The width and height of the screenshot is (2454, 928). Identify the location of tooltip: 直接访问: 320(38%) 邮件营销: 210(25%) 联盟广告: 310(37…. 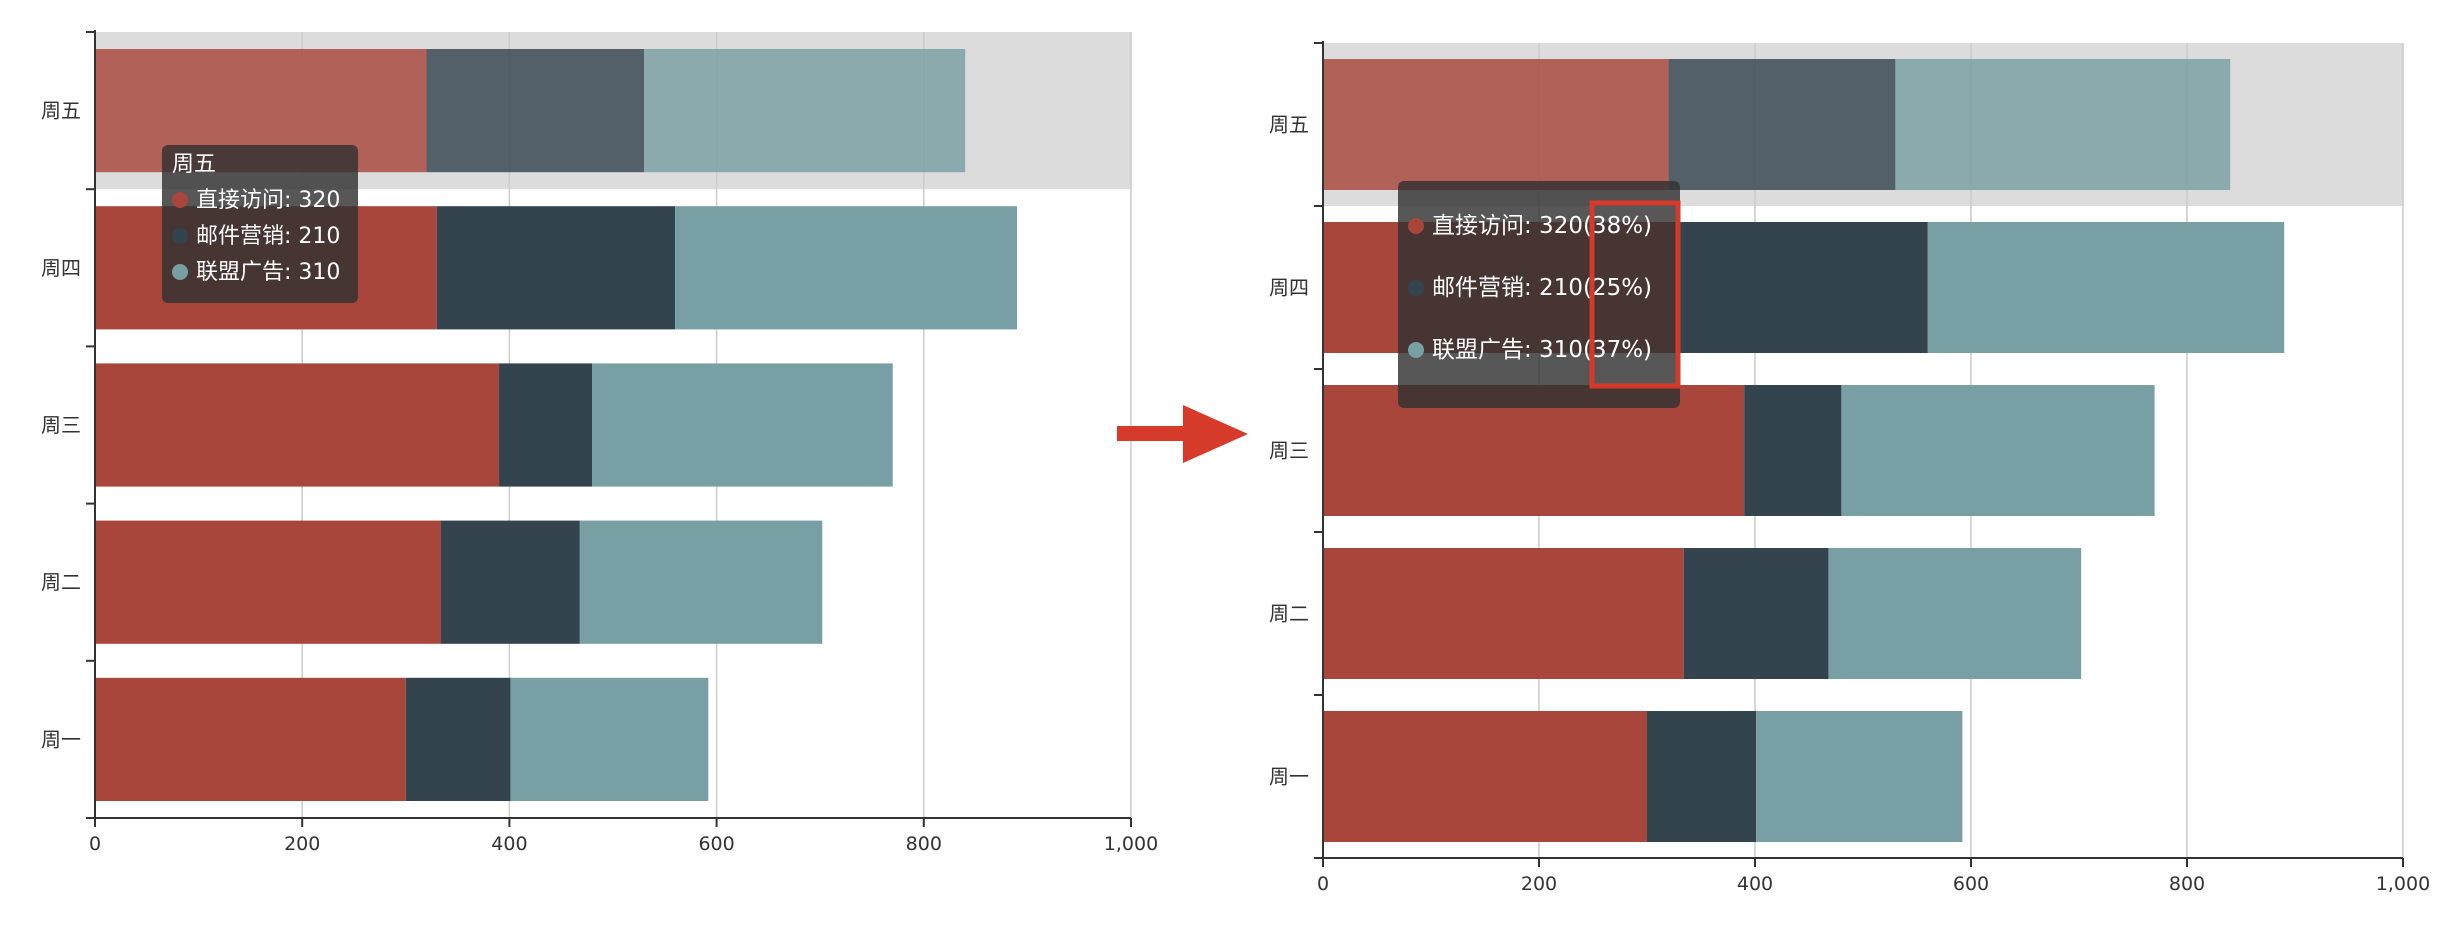
(1539, 294).